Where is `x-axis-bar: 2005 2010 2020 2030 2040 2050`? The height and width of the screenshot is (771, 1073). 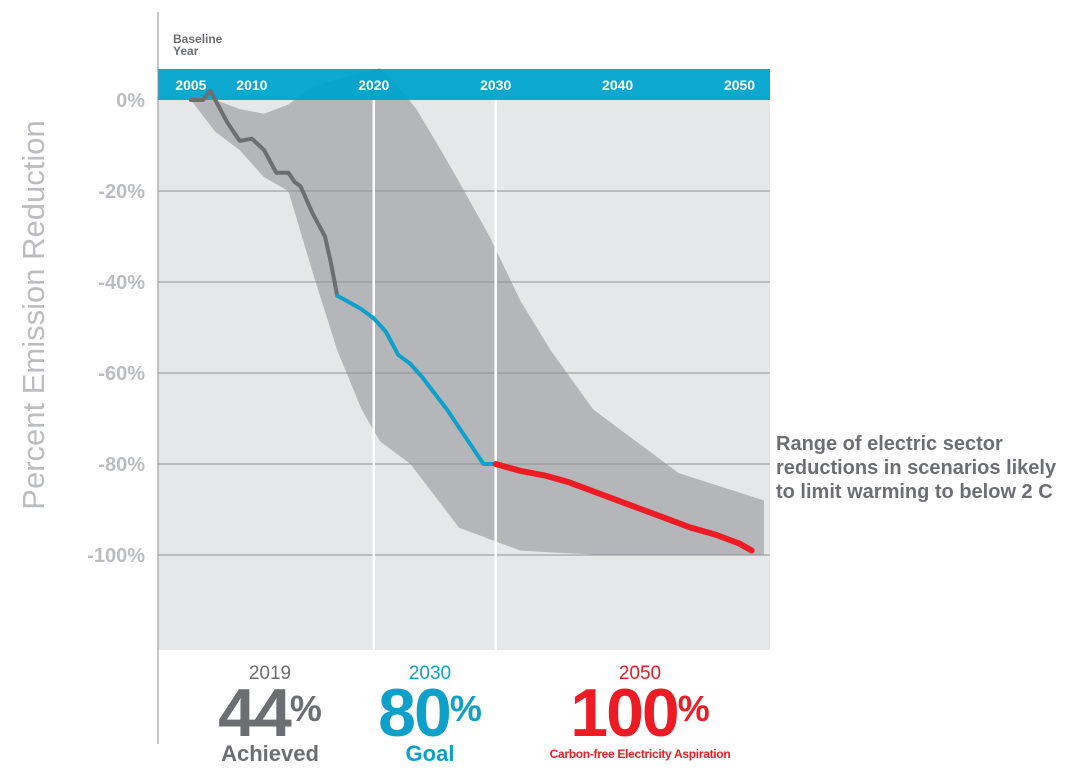
x-axis-bar: 2005 2010 2020 2030 2040 2050 is located at coordinates (464, 84).